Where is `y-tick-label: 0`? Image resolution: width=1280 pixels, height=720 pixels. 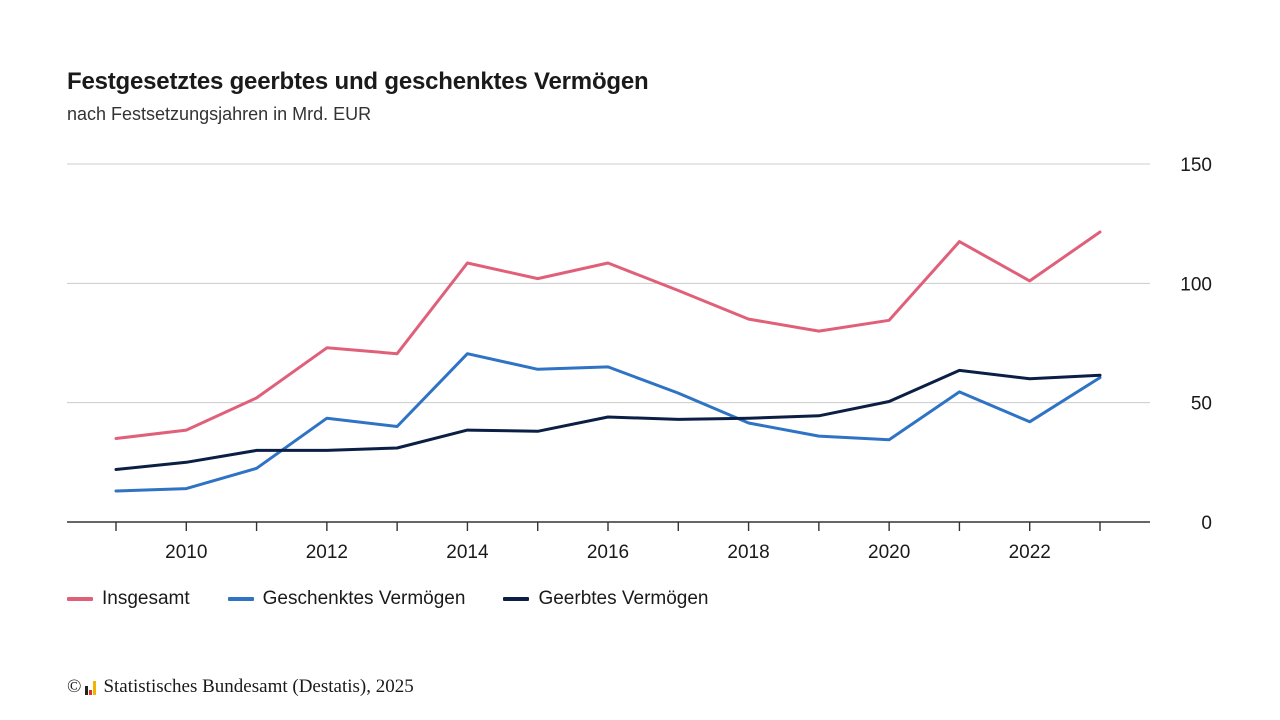 y-tick-label: 0 is located at coordinates (1206, 523).